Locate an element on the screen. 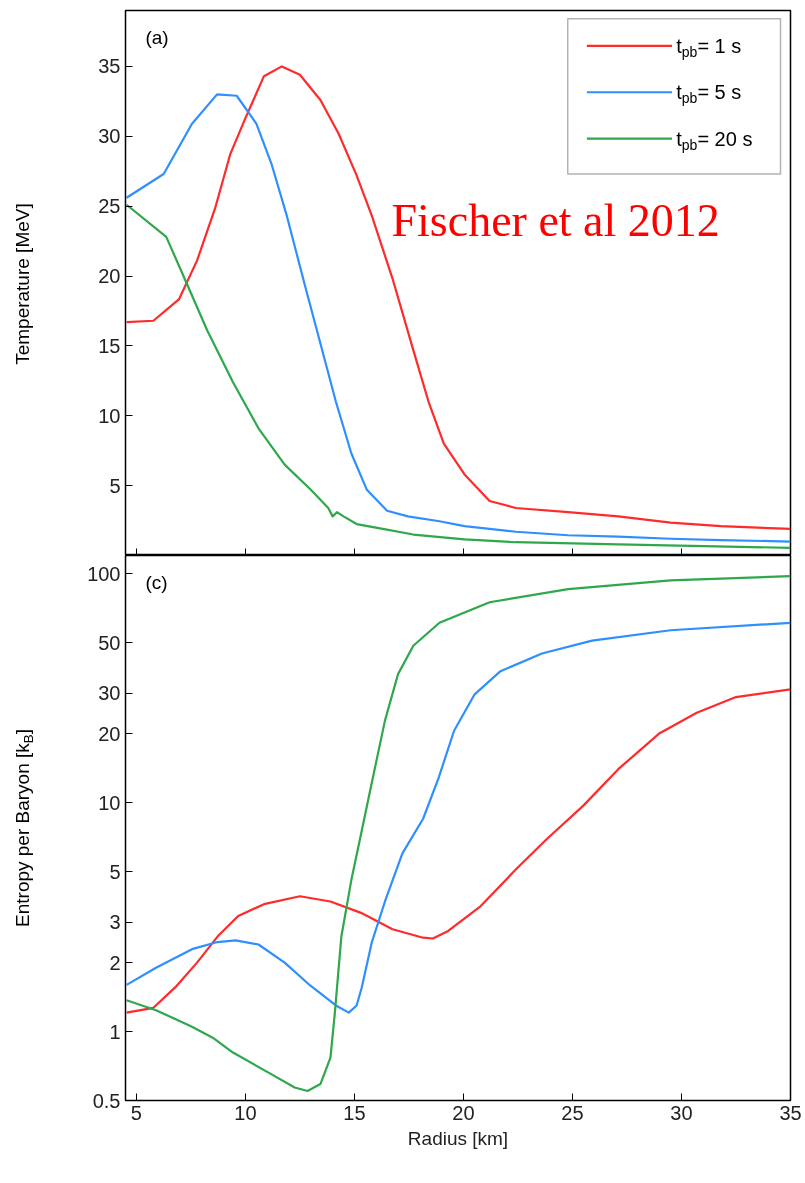  x-tick-label: 20 is located at coordinates (463, 1112).